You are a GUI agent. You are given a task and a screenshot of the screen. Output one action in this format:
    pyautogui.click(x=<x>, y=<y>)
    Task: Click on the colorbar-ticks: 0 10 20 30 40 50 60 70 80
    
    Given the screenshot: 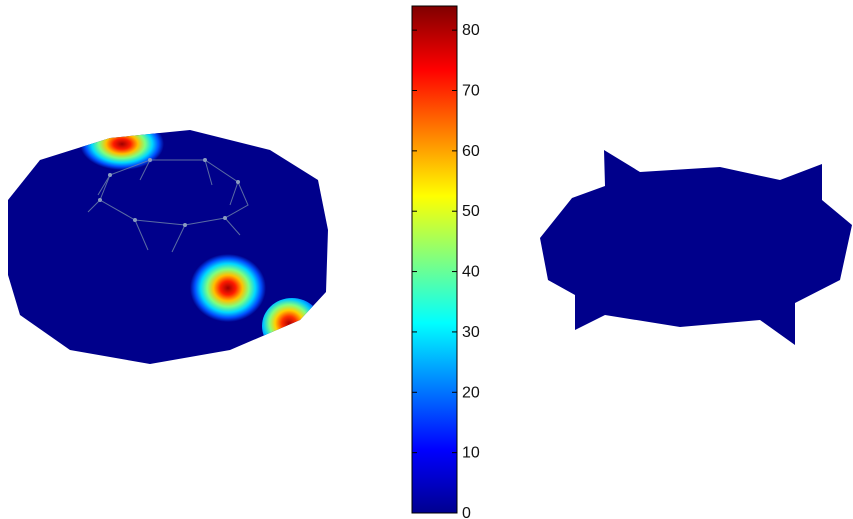 What is the action you would take?
    pyautogui.click(x=446, y=270)
    